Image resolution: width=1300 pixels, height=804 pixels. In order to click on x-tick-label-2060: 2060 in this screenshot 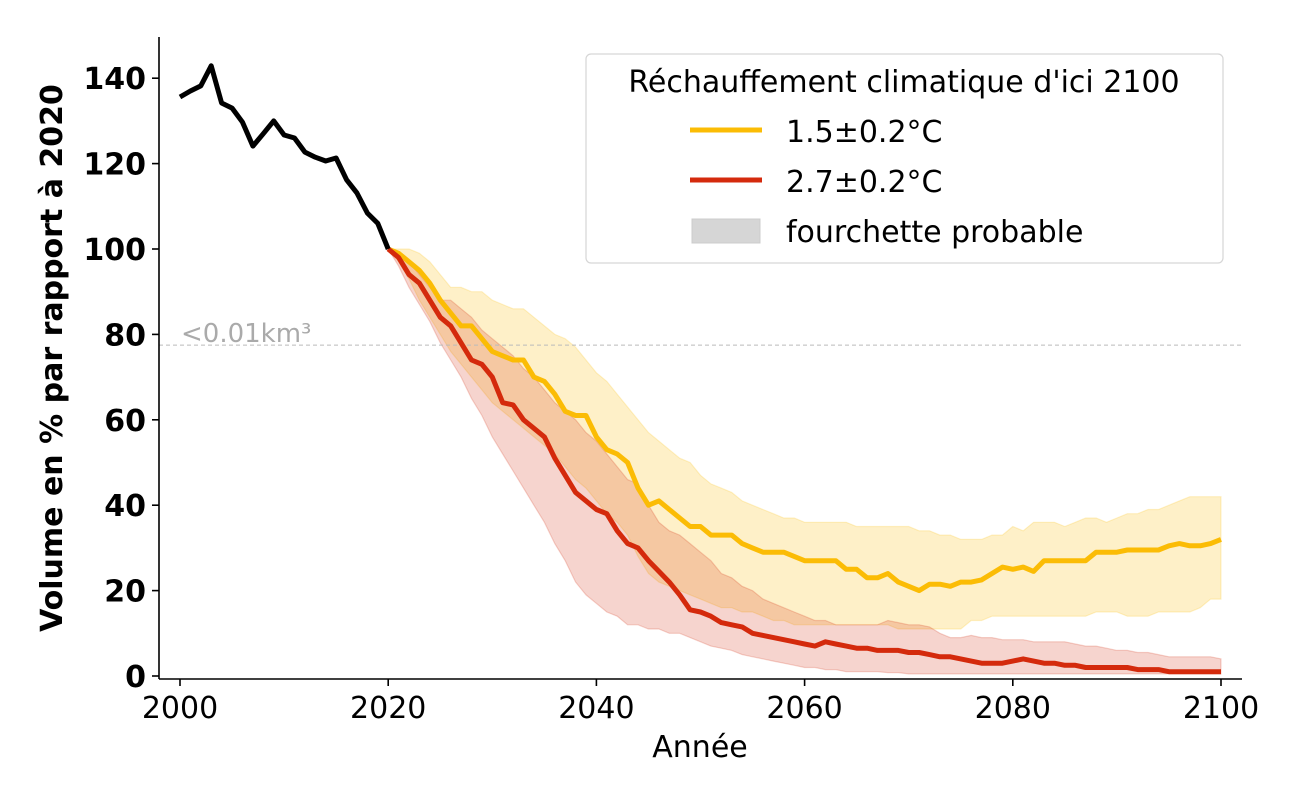, I will do `click(804, 708)`.